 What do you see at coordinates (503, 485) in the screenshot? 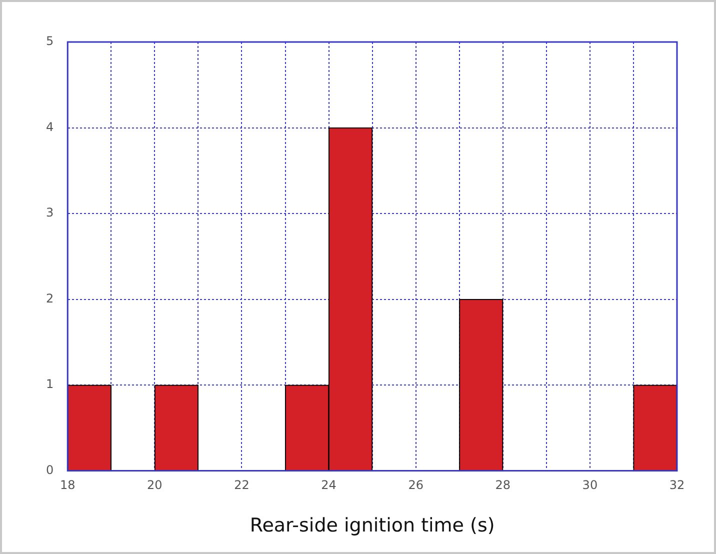
I see `x-tick-label: 28` at bounding box center [503, 485].